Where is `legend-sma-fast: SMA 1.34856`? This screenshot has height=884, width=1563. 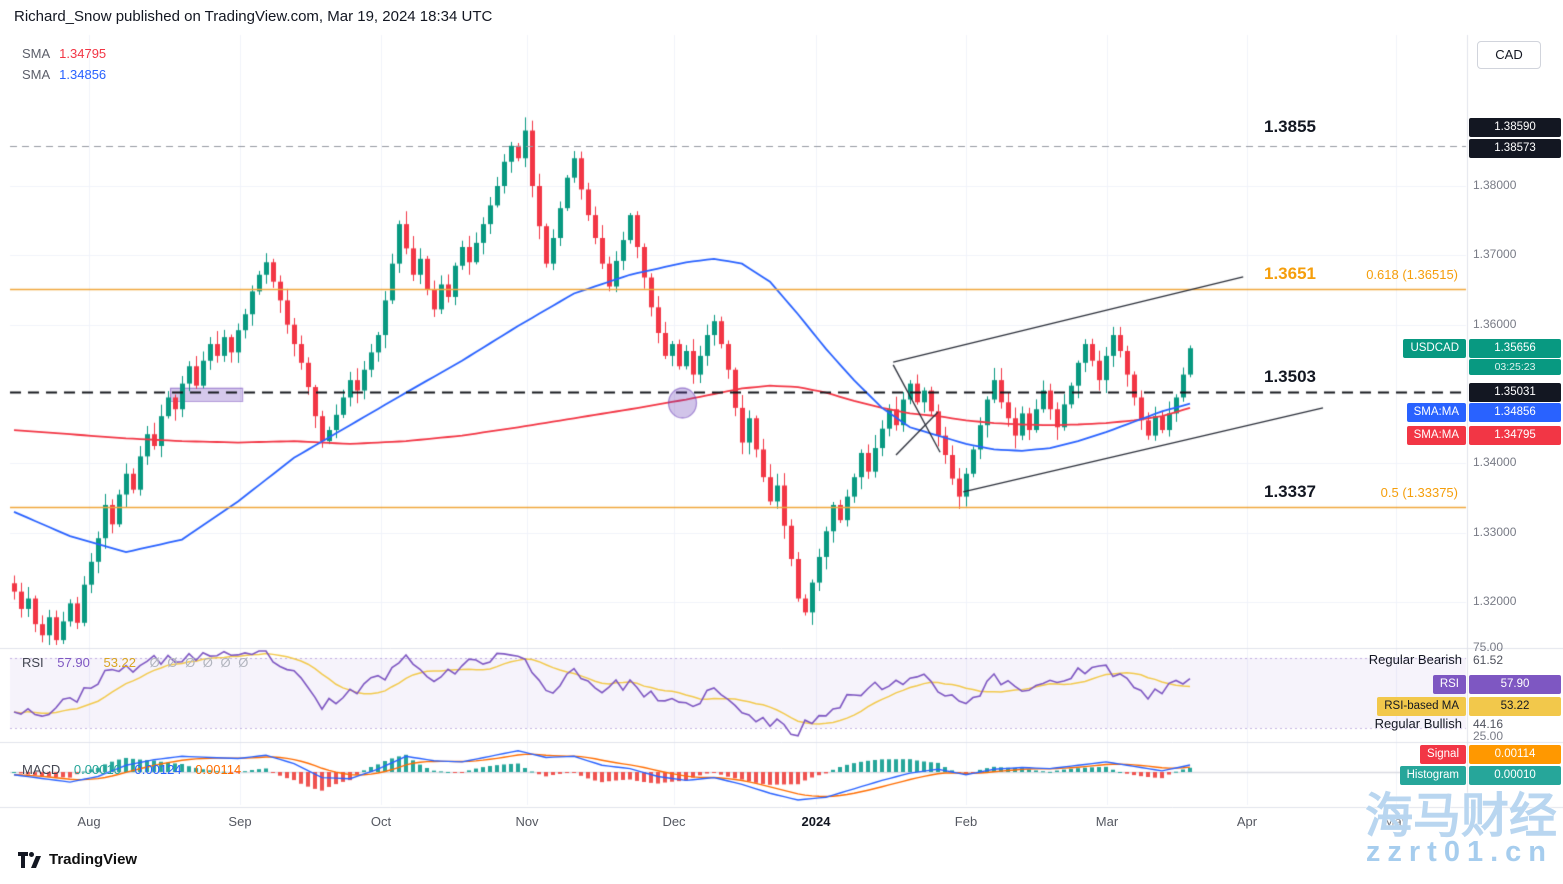
legend-sma-fast: SMA 1.34856 is located at coordinates (64, 74).